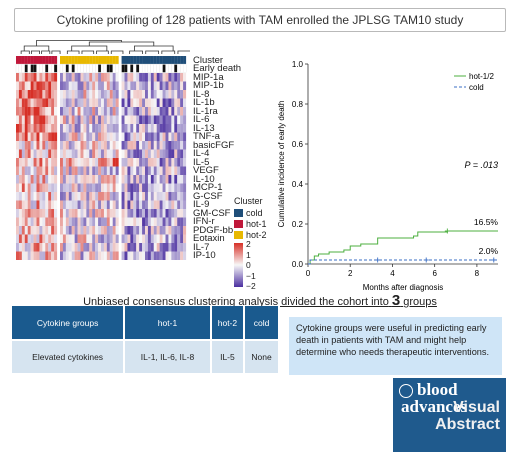 The width and height of the screenshot is (520, 456). I want to click on logo-blood: blood, so click(437, 389).